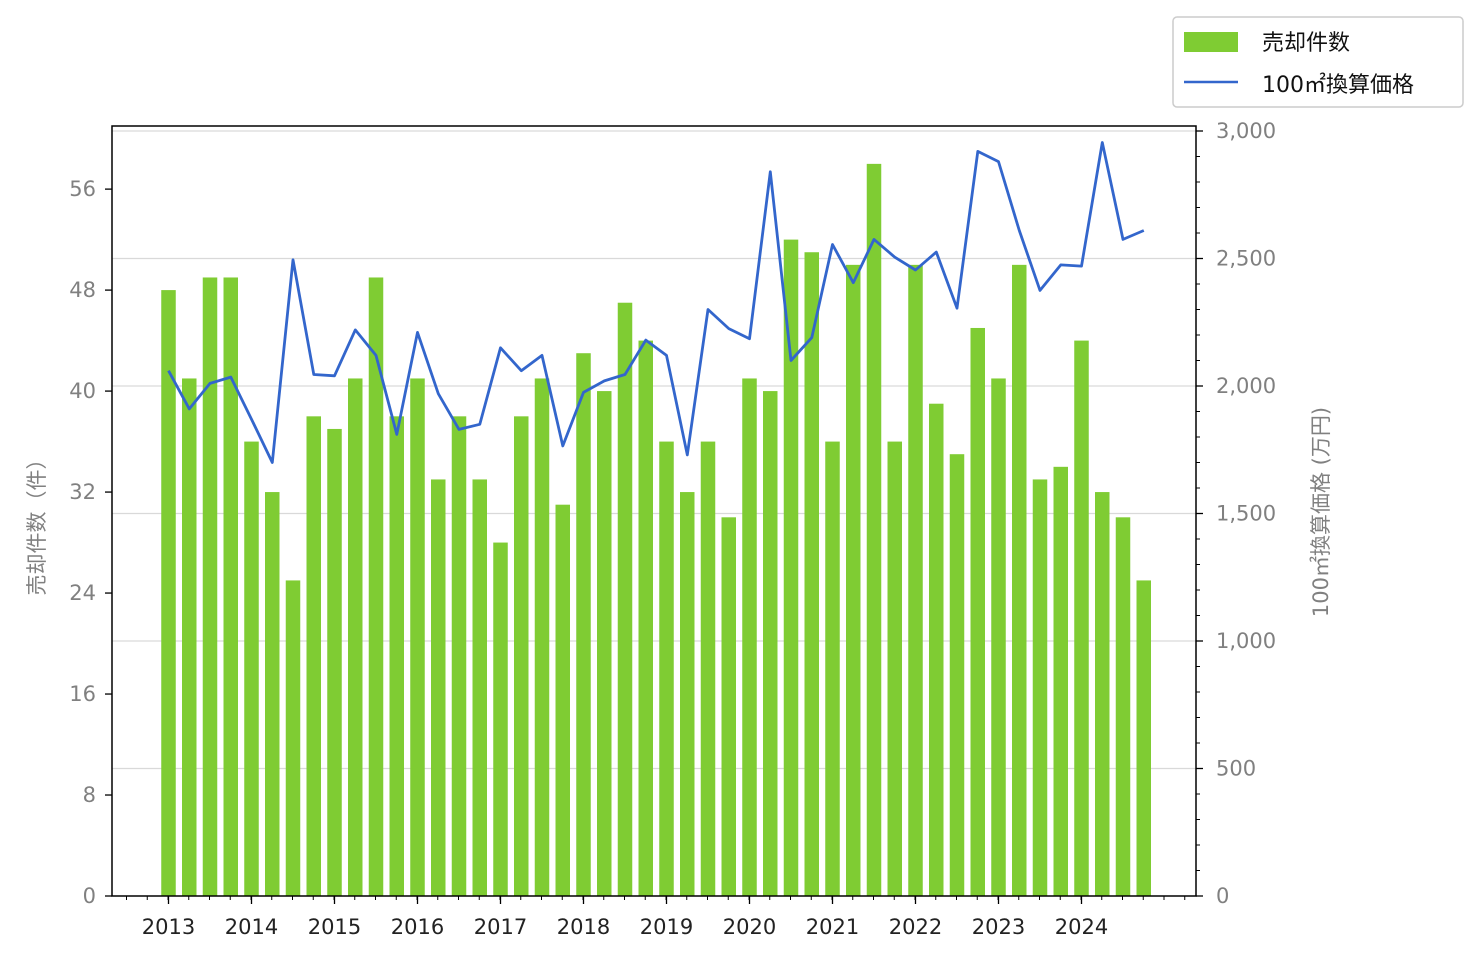 The image size is (1483, 961). Describe the element at coordinates (1338, 85) in the screenshot. I see `legend-label-line: 100㎡換算価格` at that location.